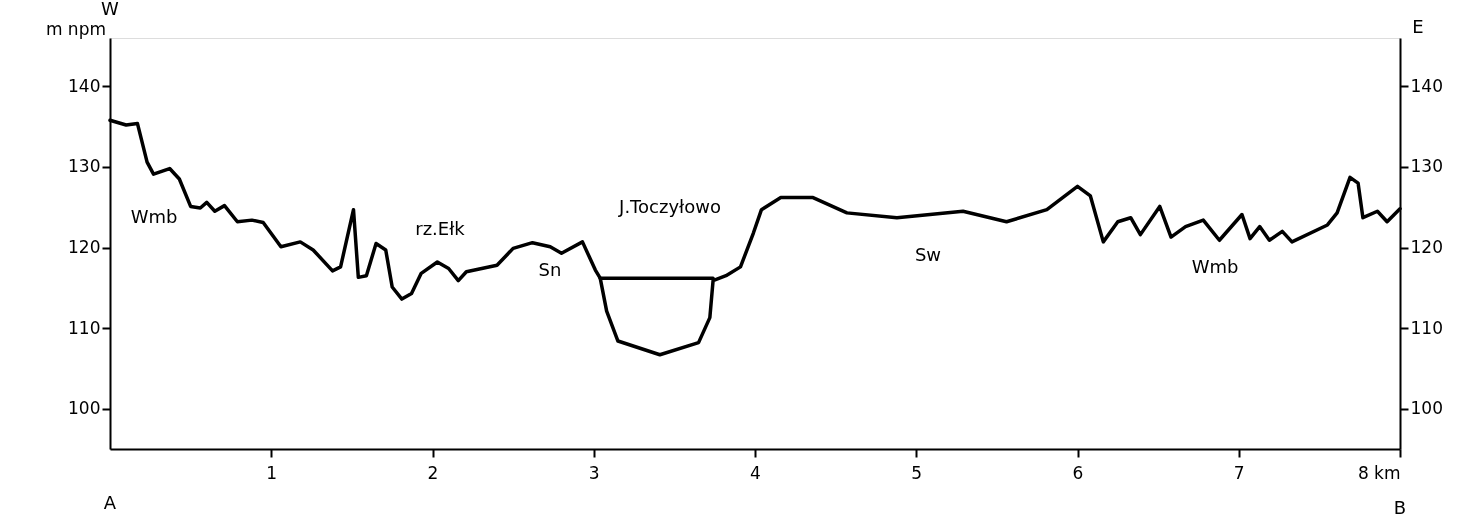 Image resolution: width=1480 pixels, height=531 pixels. I want to click on x-tick-label: 7, so click(1239, 472).